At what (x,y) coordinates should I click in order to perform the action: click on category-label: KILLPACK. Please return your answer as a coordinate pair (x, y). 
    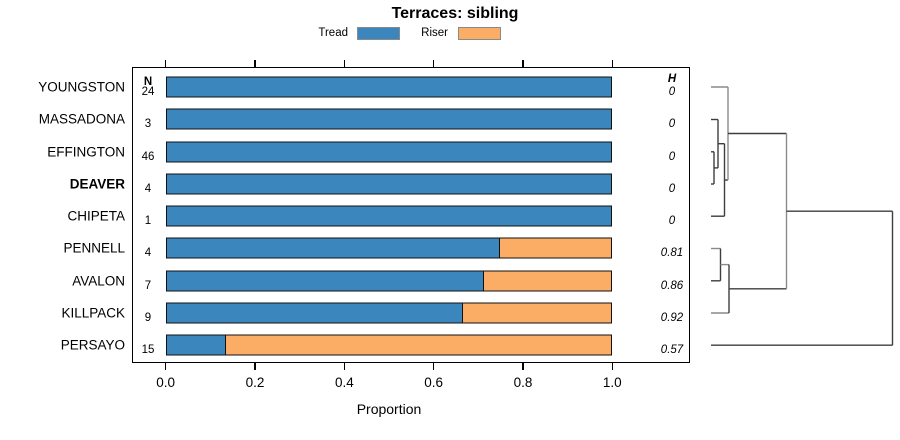
    Looking at the image, I should click on (93, 313).